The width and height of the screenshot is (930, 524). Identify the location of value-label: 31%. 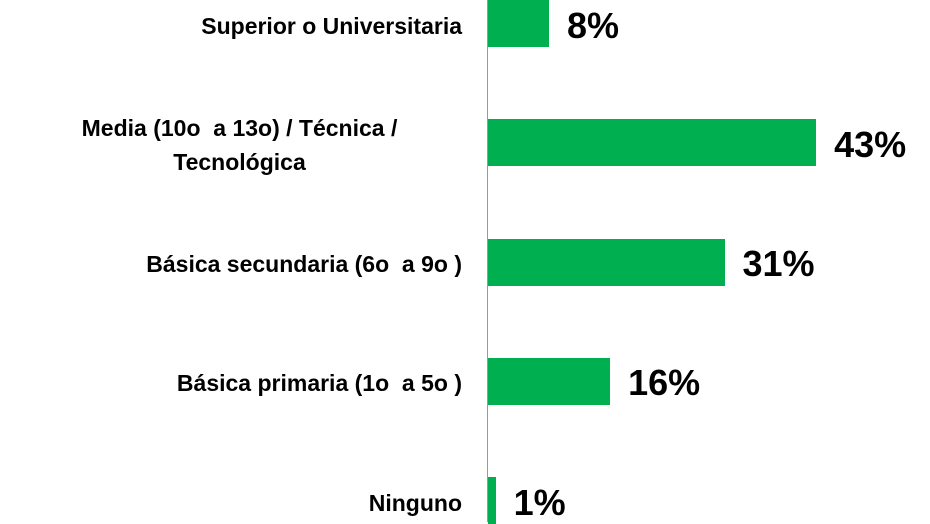
(778, 264).